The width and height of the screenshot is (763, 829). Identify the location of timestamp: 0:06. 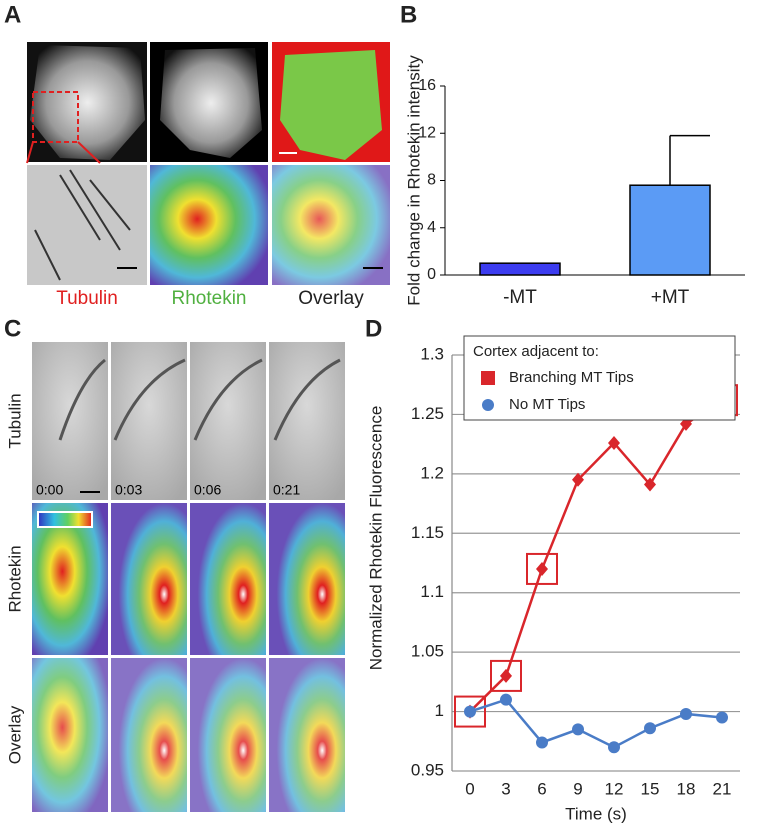
(207, 490).